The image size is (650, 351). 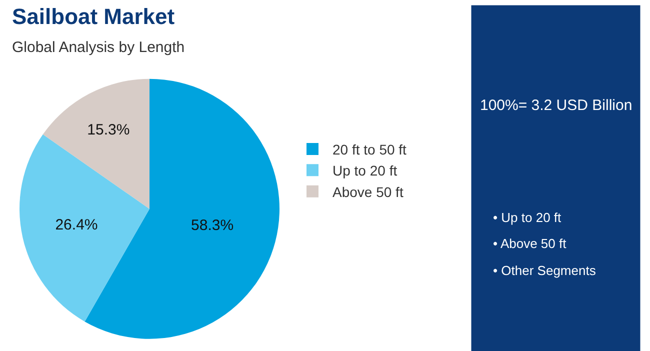 I want to click on legend-label: Above 50 ft, so click(x=368, y=192).